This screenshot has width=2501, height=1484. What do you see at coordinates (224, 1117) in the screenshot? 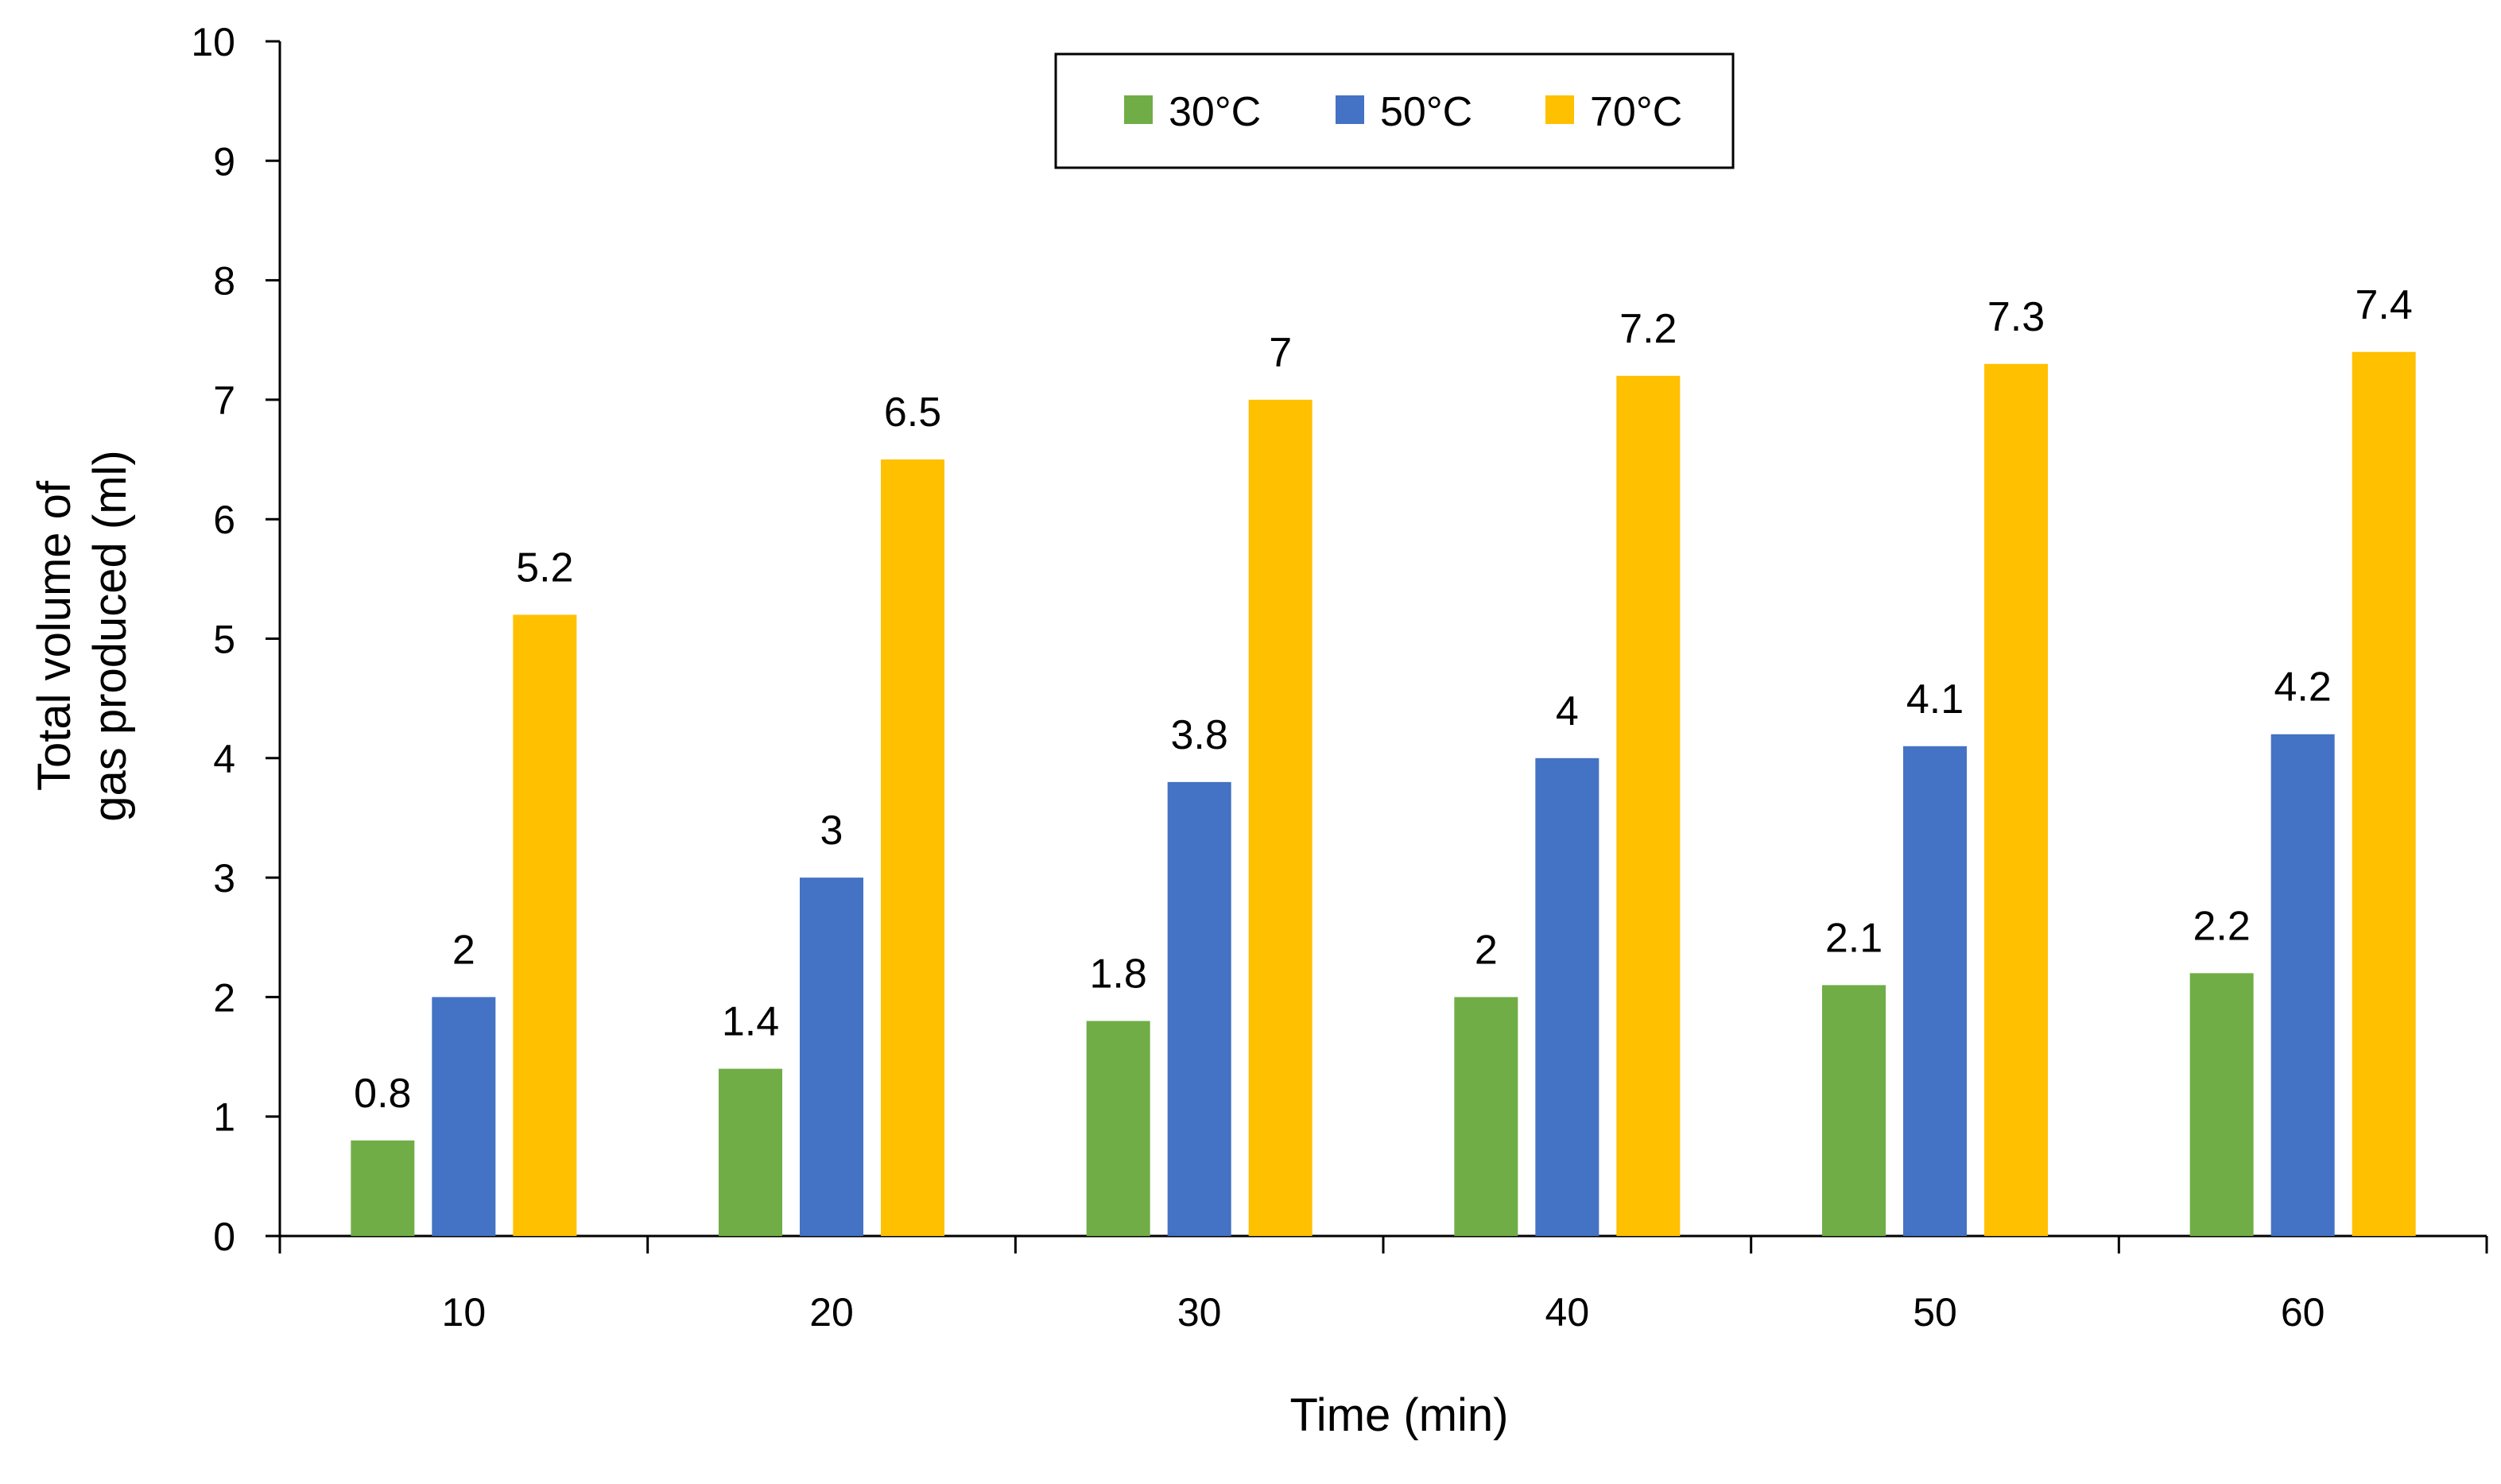
I see `y-tick-label: 1` at bounding box center [224, 1117].